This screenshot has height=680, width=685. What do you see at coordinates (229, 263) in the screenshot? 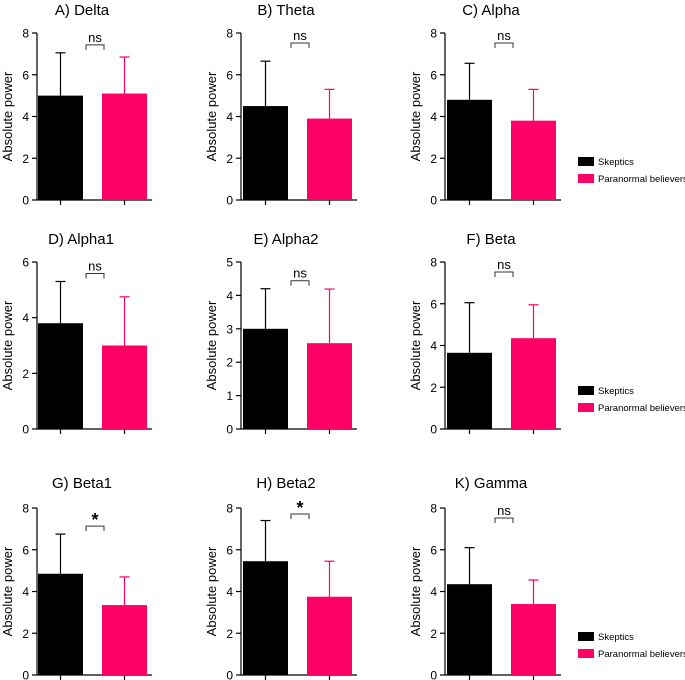
I see `y-tick-label: 5` at bounding box center [229, 263].